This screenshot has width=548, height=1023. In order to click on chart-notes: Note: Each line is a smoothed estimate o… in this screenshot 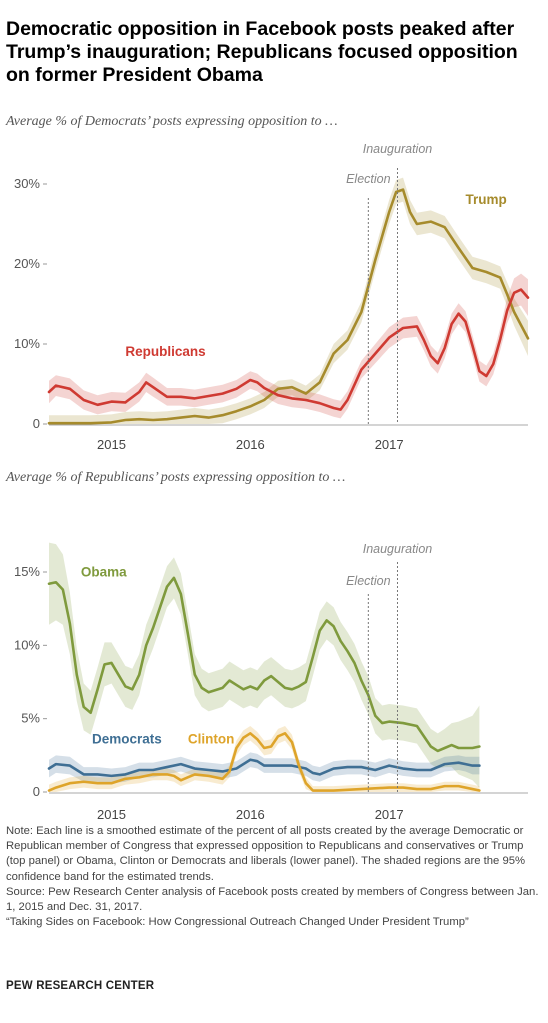, I will do `click(275, 877)`.